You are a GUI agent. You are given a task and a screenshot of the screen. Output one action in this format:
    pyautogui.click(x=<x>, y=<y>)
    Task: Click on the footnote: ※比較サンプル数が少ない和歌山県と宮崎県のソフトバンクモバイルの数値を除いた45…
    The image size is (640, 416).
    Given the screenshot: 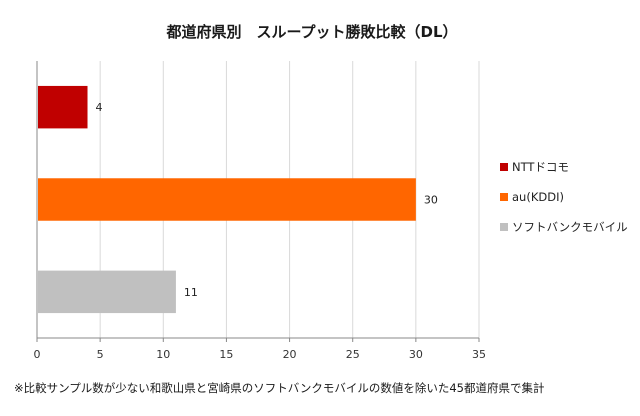 What is the action you would take?
    pyautogui.click(x=279, y=388)
    